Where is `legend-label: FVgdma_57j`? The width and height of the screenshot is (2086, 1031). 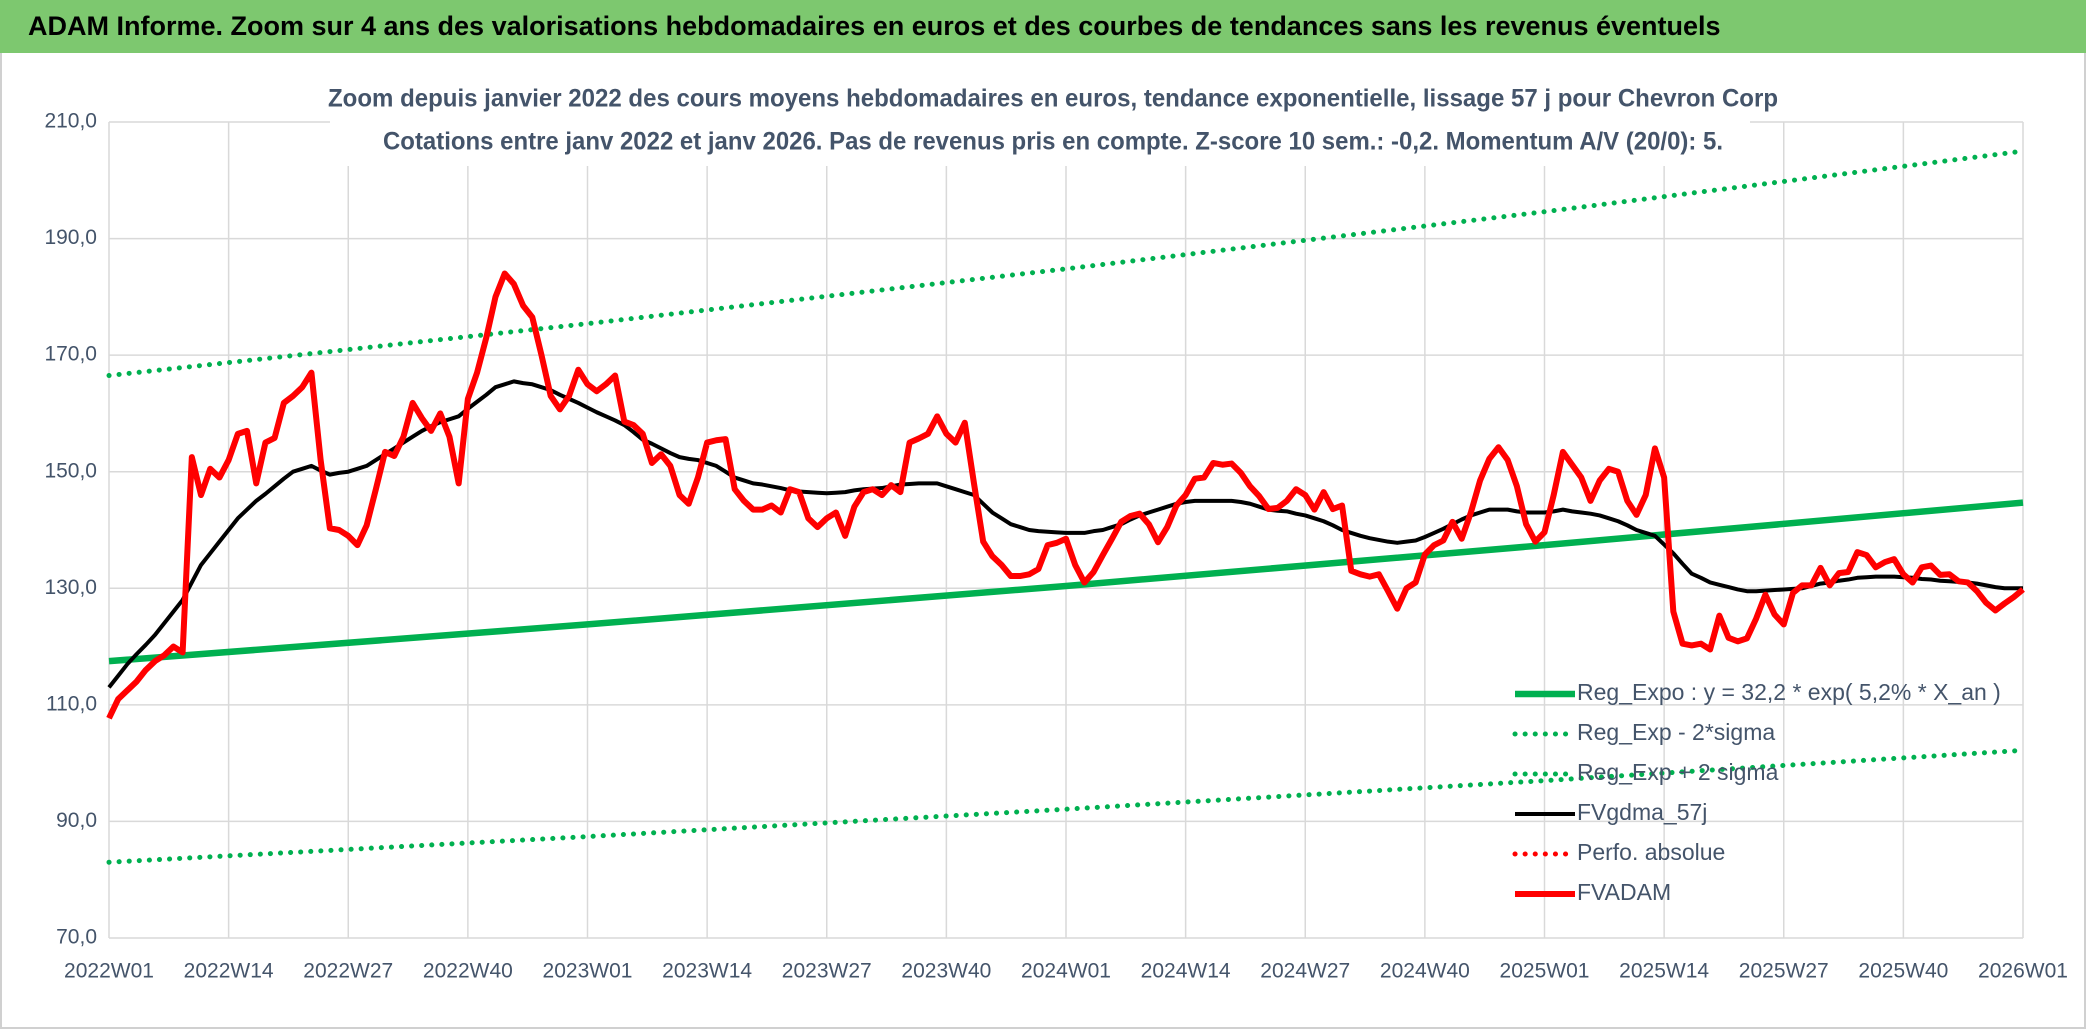
legend-label: FVgdma_57j is located at coordinates (1642, 812).